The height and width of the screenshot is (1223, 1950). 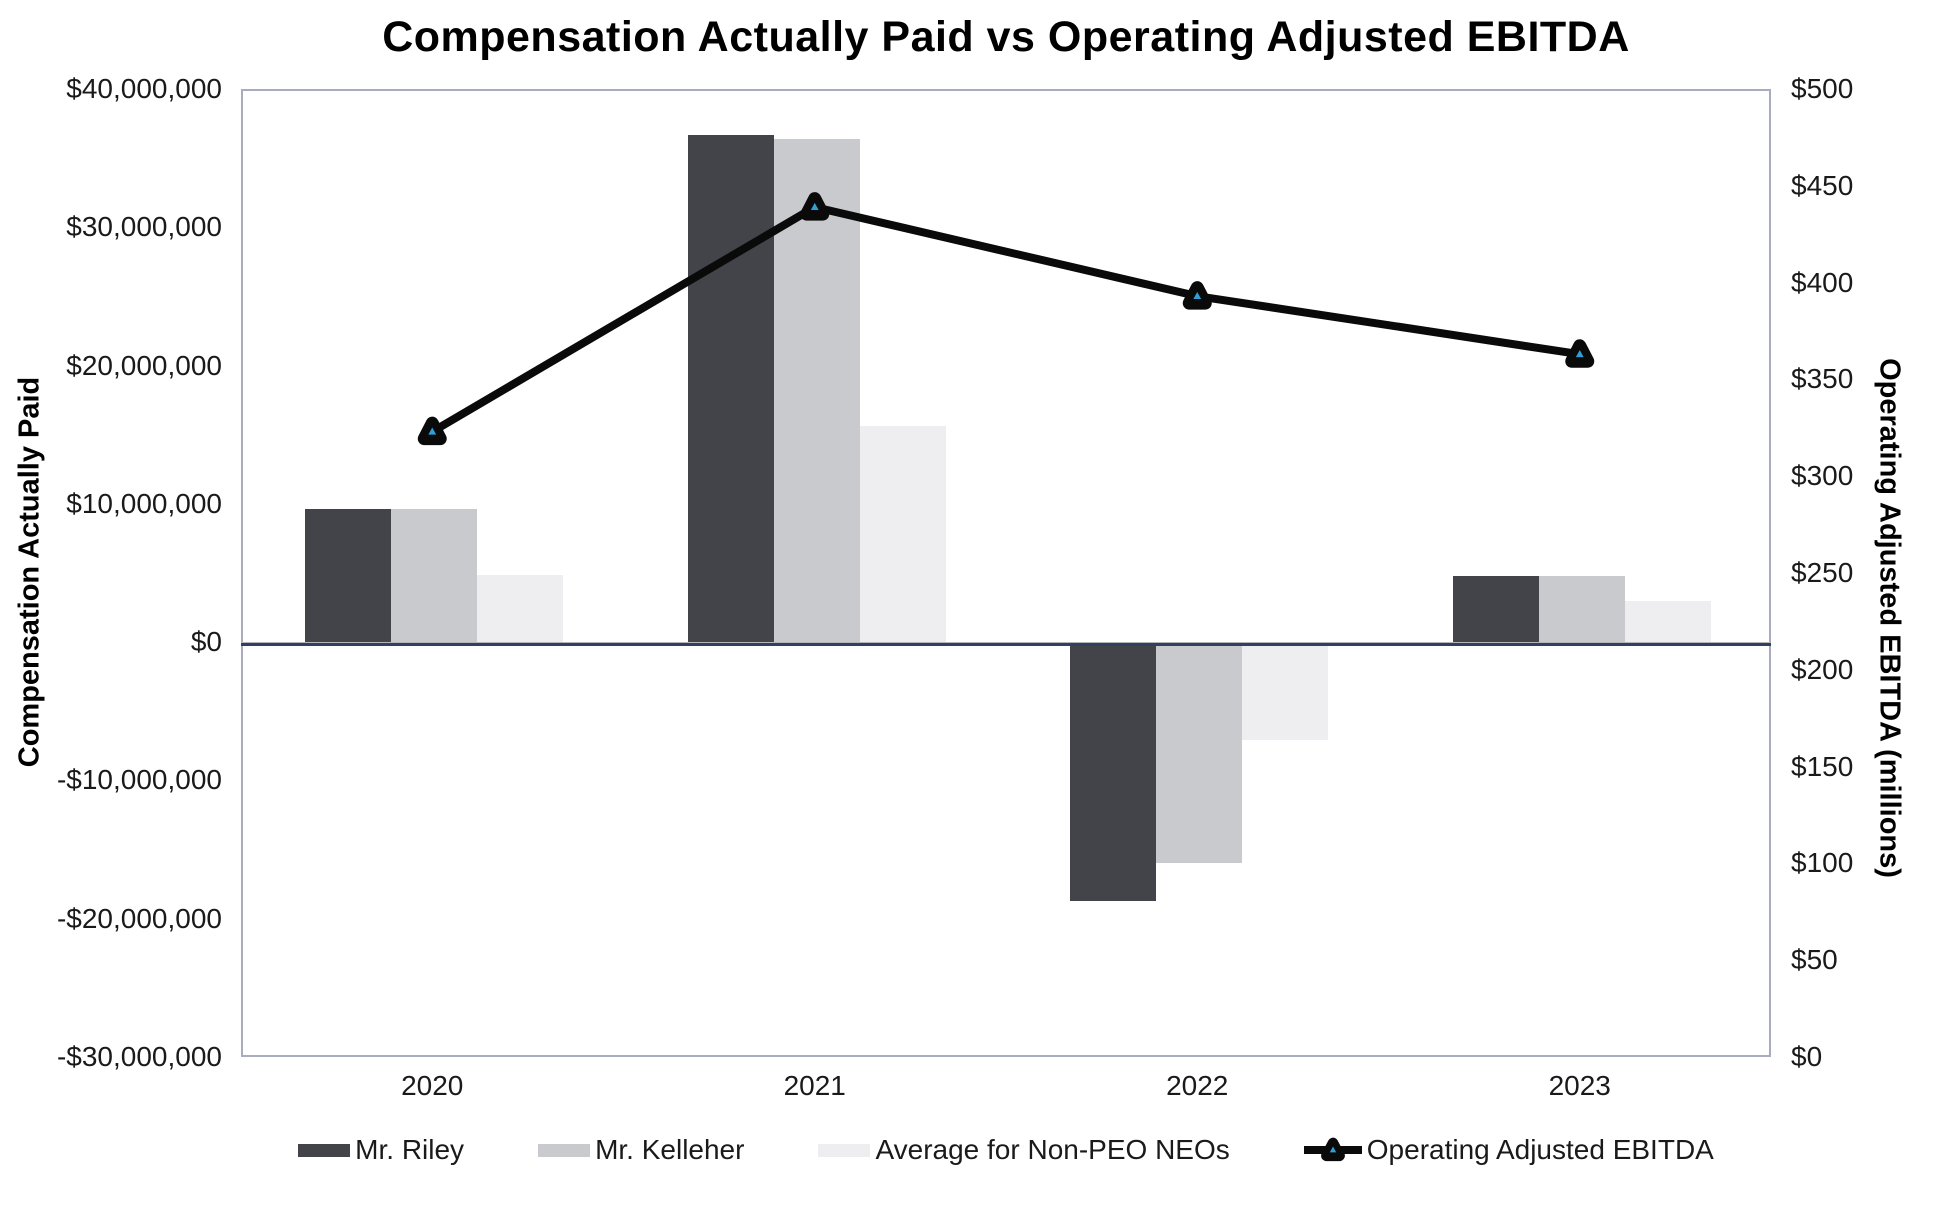 I want to click on line-series-layer, so click(x=1006, y=319).